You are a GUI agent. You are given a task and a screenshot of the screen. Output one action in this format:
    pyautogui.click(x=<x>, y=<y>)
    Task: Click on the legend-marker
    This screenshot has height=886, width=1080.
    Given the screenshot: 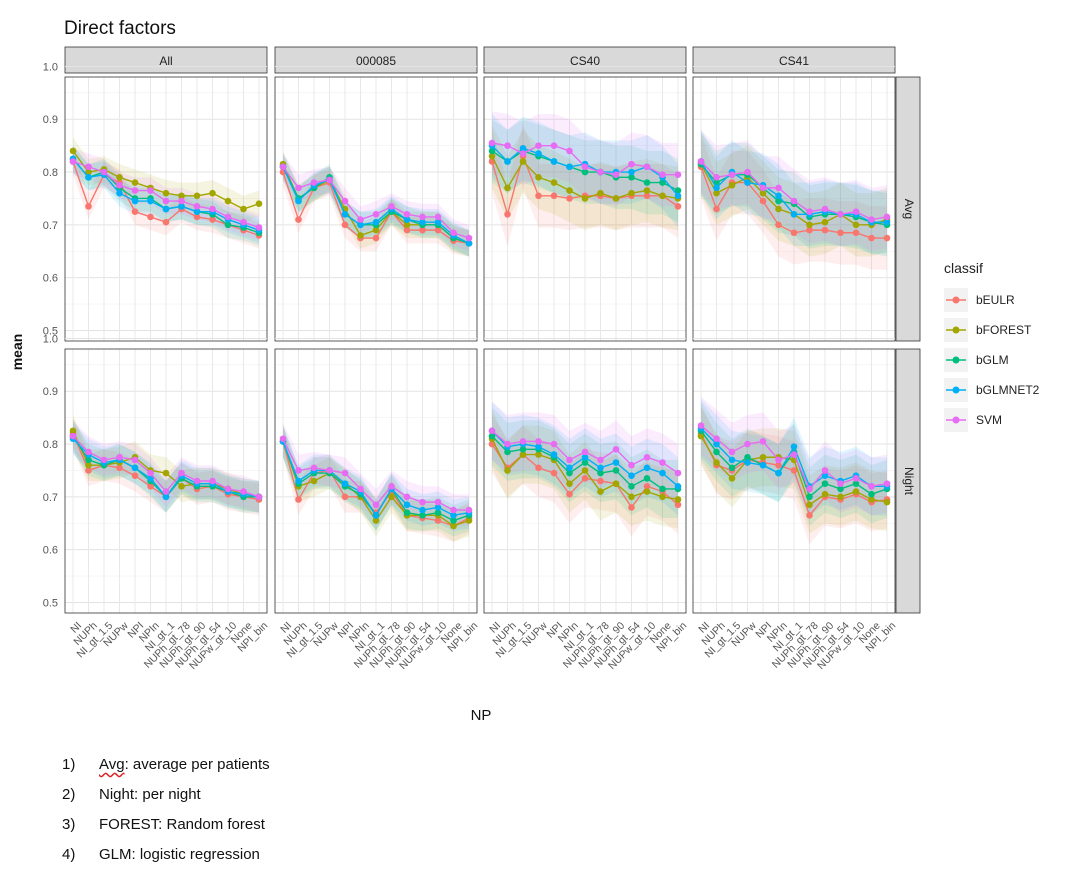 What is the action you would take?
    pyautogui.click(x=956, y=420)
    